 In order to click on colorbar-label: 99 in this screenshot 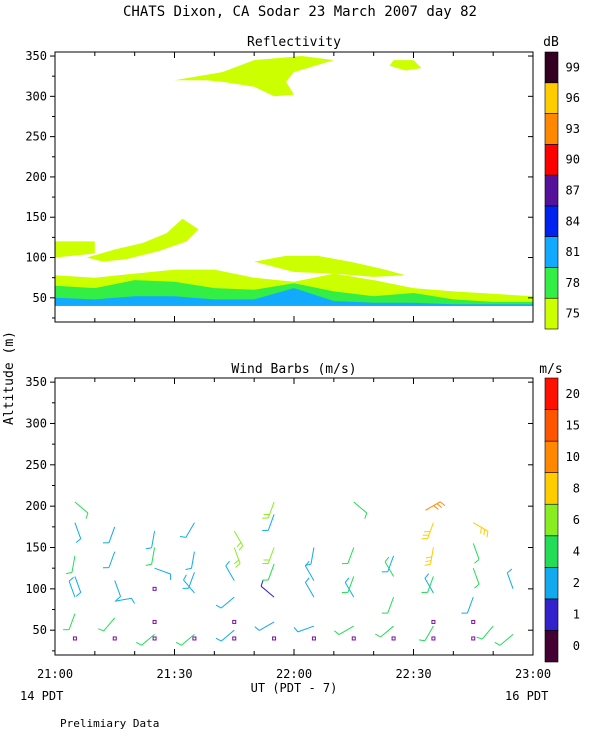, I will do `click(573, 67)`.